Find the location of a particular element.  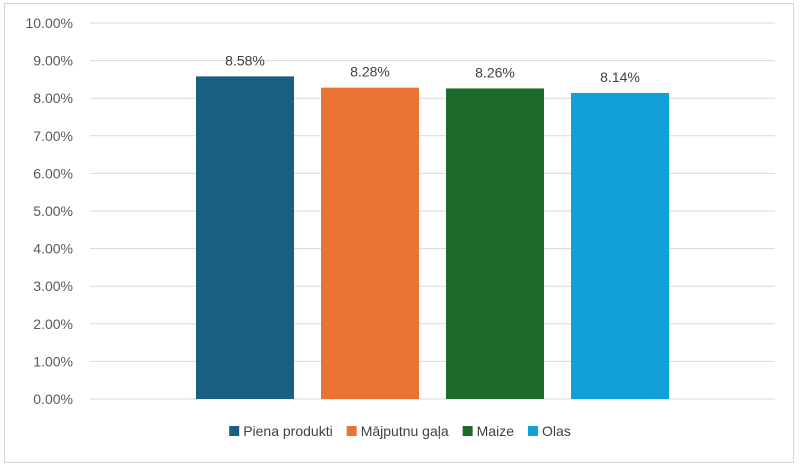

y-tick-label: 9.00% is located at coordinates (53, 61).